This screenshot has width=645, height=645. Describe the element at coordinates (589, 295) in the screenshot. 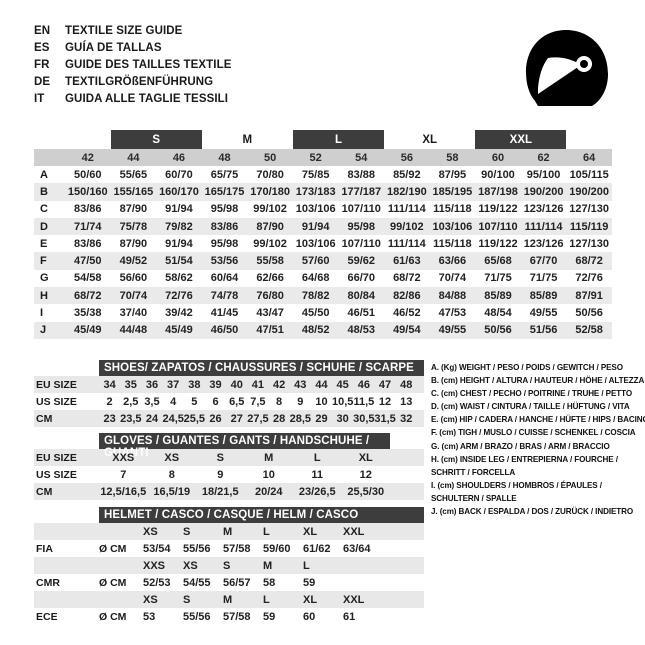

I see `cell-h-64: 87/91` at that location.